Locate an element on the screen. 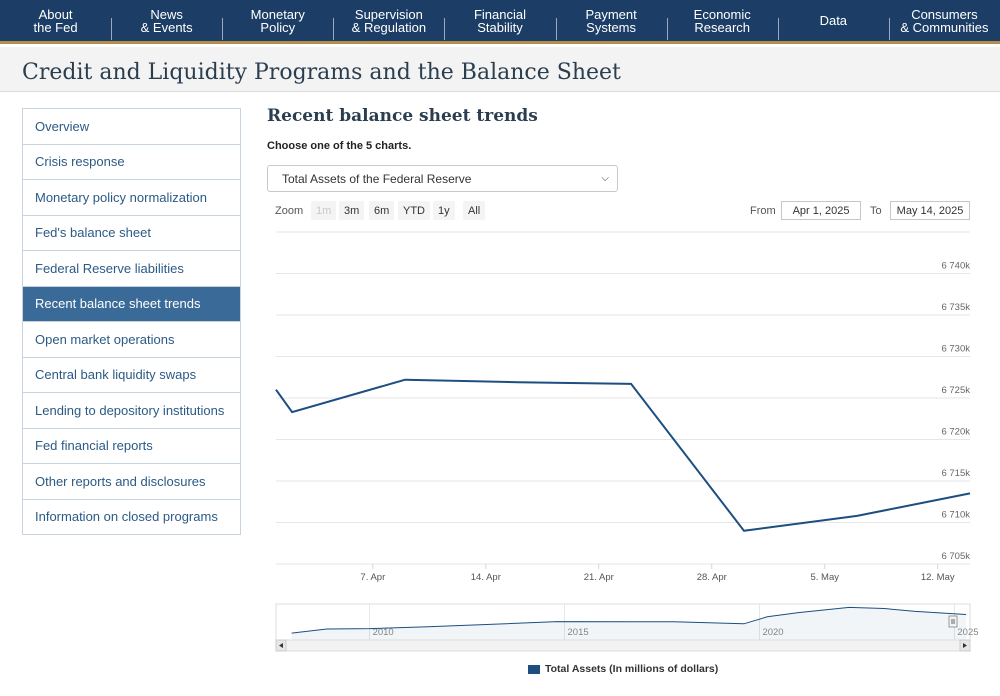  nav-item-line1: Financial is located at coordinates (499, 14).